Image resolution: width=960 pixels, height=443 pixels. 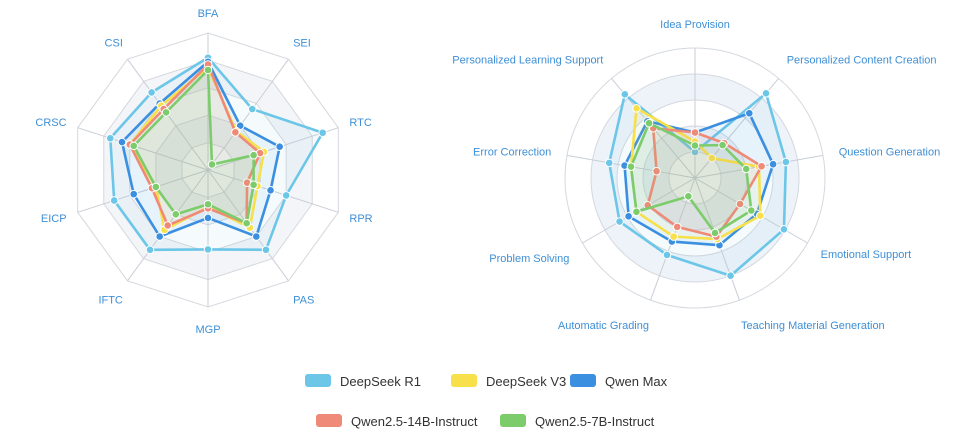 I want to click on legend-item-qwen-max: Qwen Max, so click(x=619, y=381).